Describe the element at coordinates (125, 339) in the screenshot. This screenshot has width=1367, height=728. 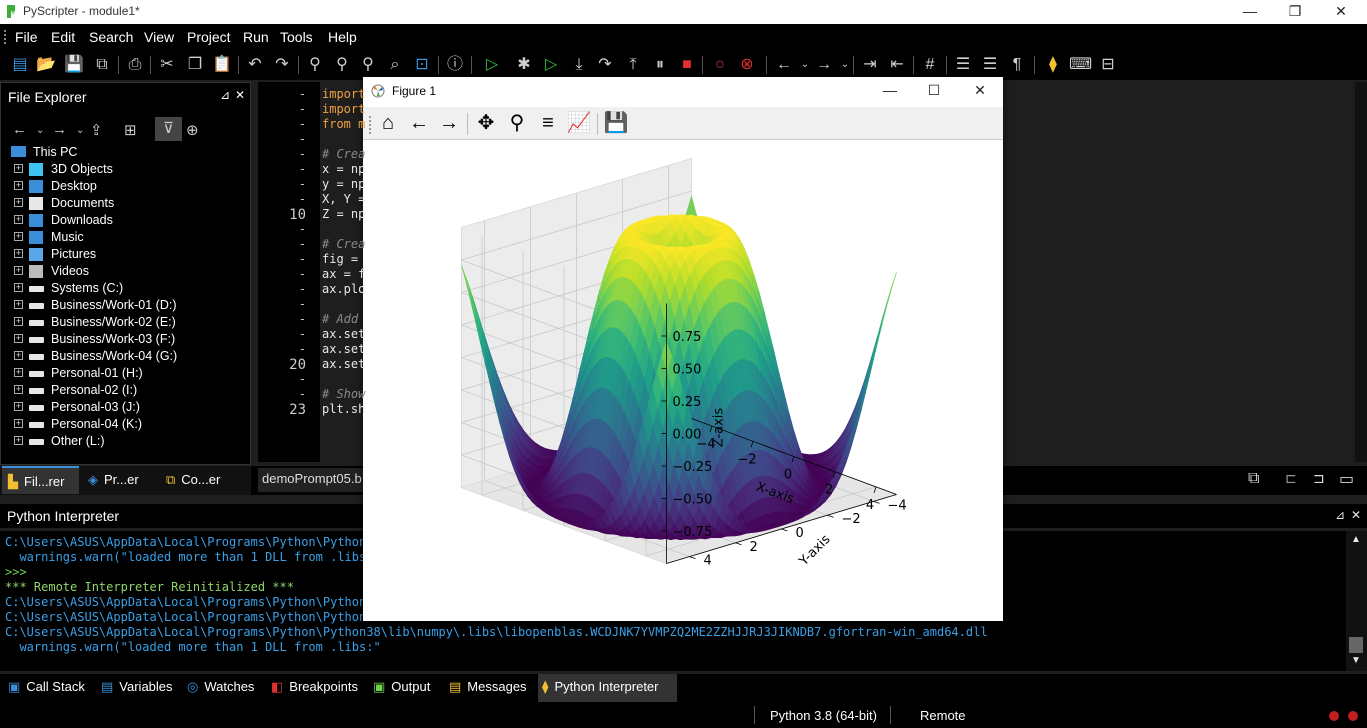
I see `tree-item: + Business/Work-03 (F:)` at that location.